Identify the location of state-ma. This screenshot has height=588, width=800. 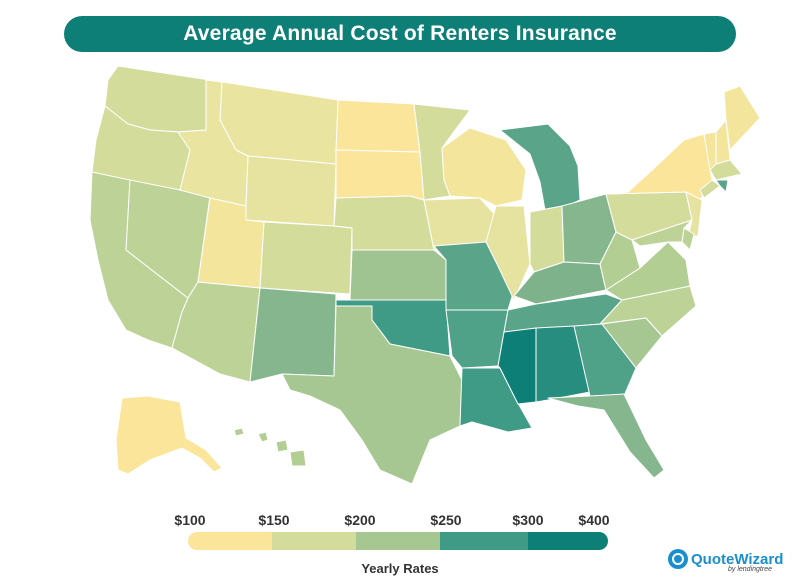
(726, 170).